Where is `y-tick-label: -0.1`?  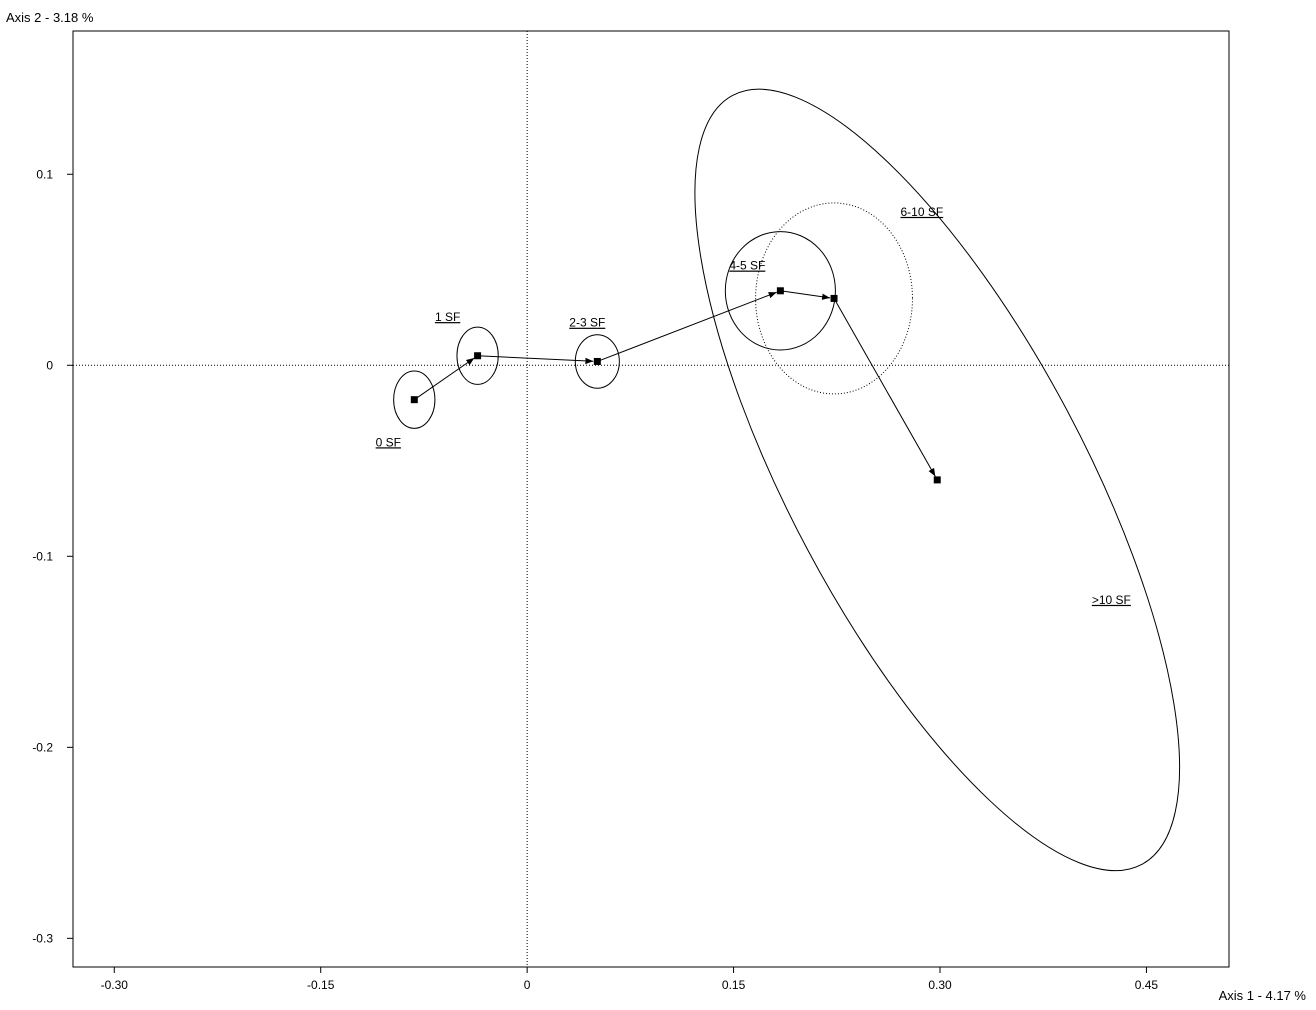
y-tick-label: -0.1 is located at coordinates (42, 556).